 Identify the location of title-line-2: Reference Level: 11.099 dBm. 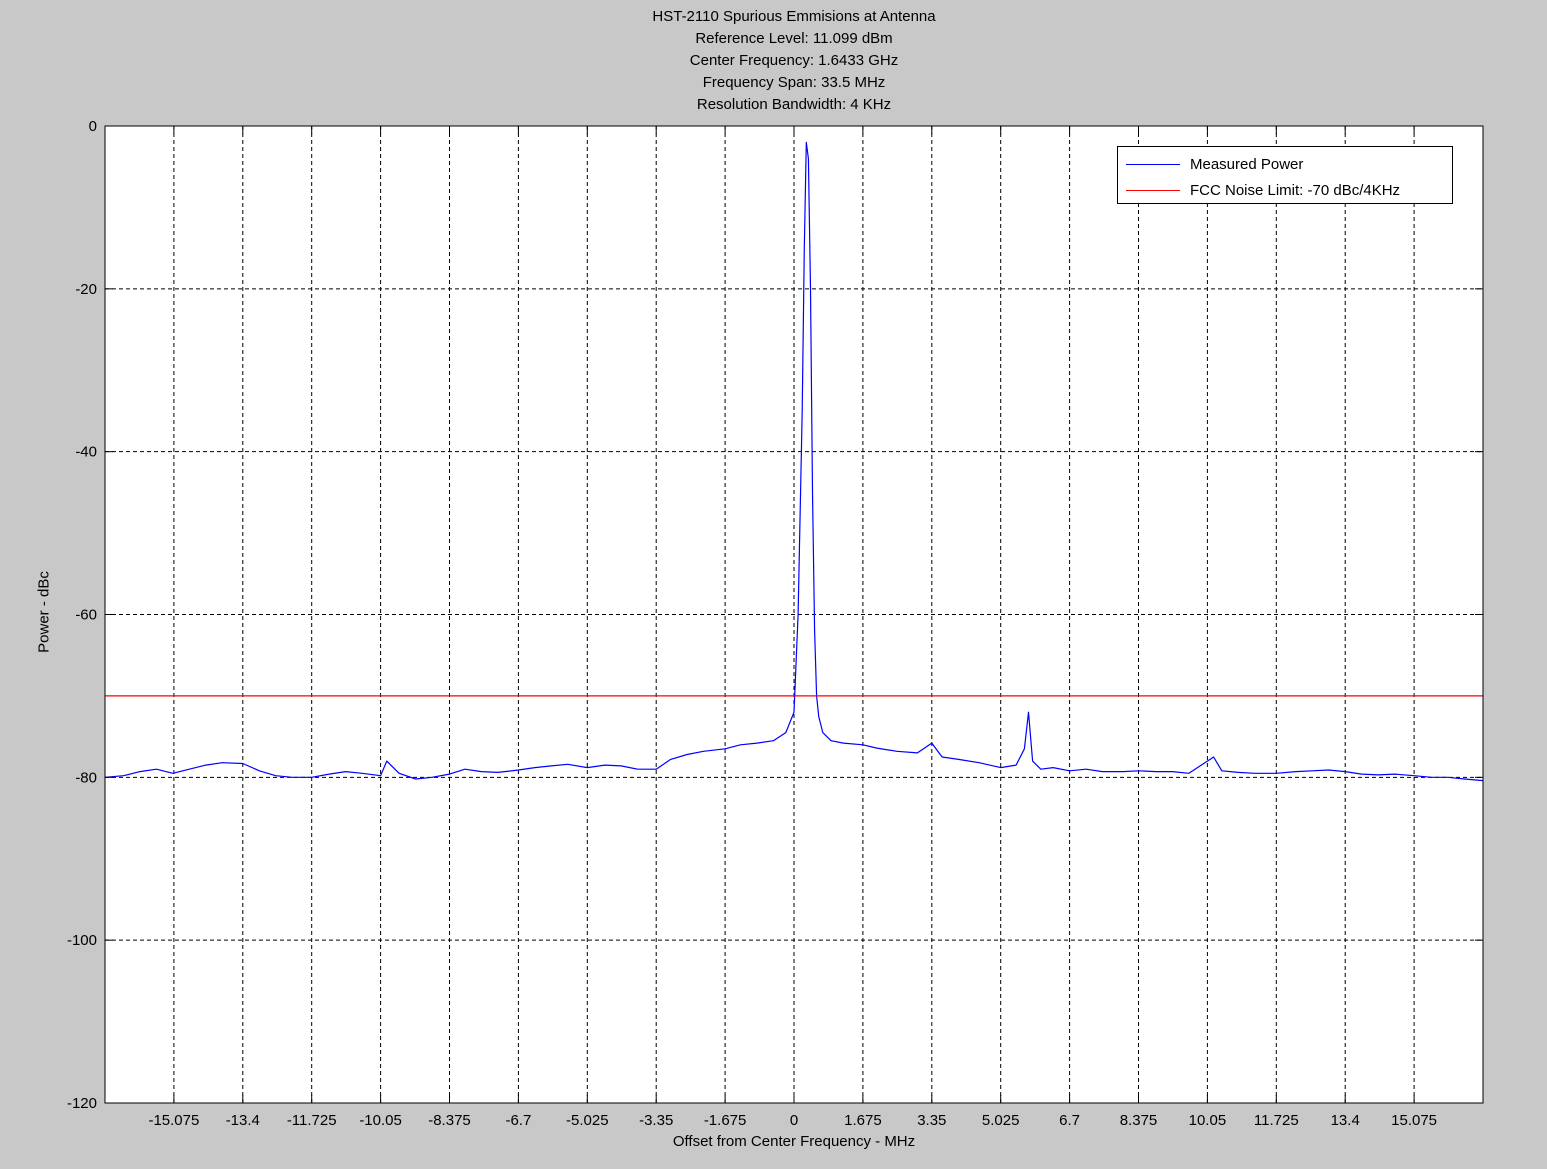
(794, 38).